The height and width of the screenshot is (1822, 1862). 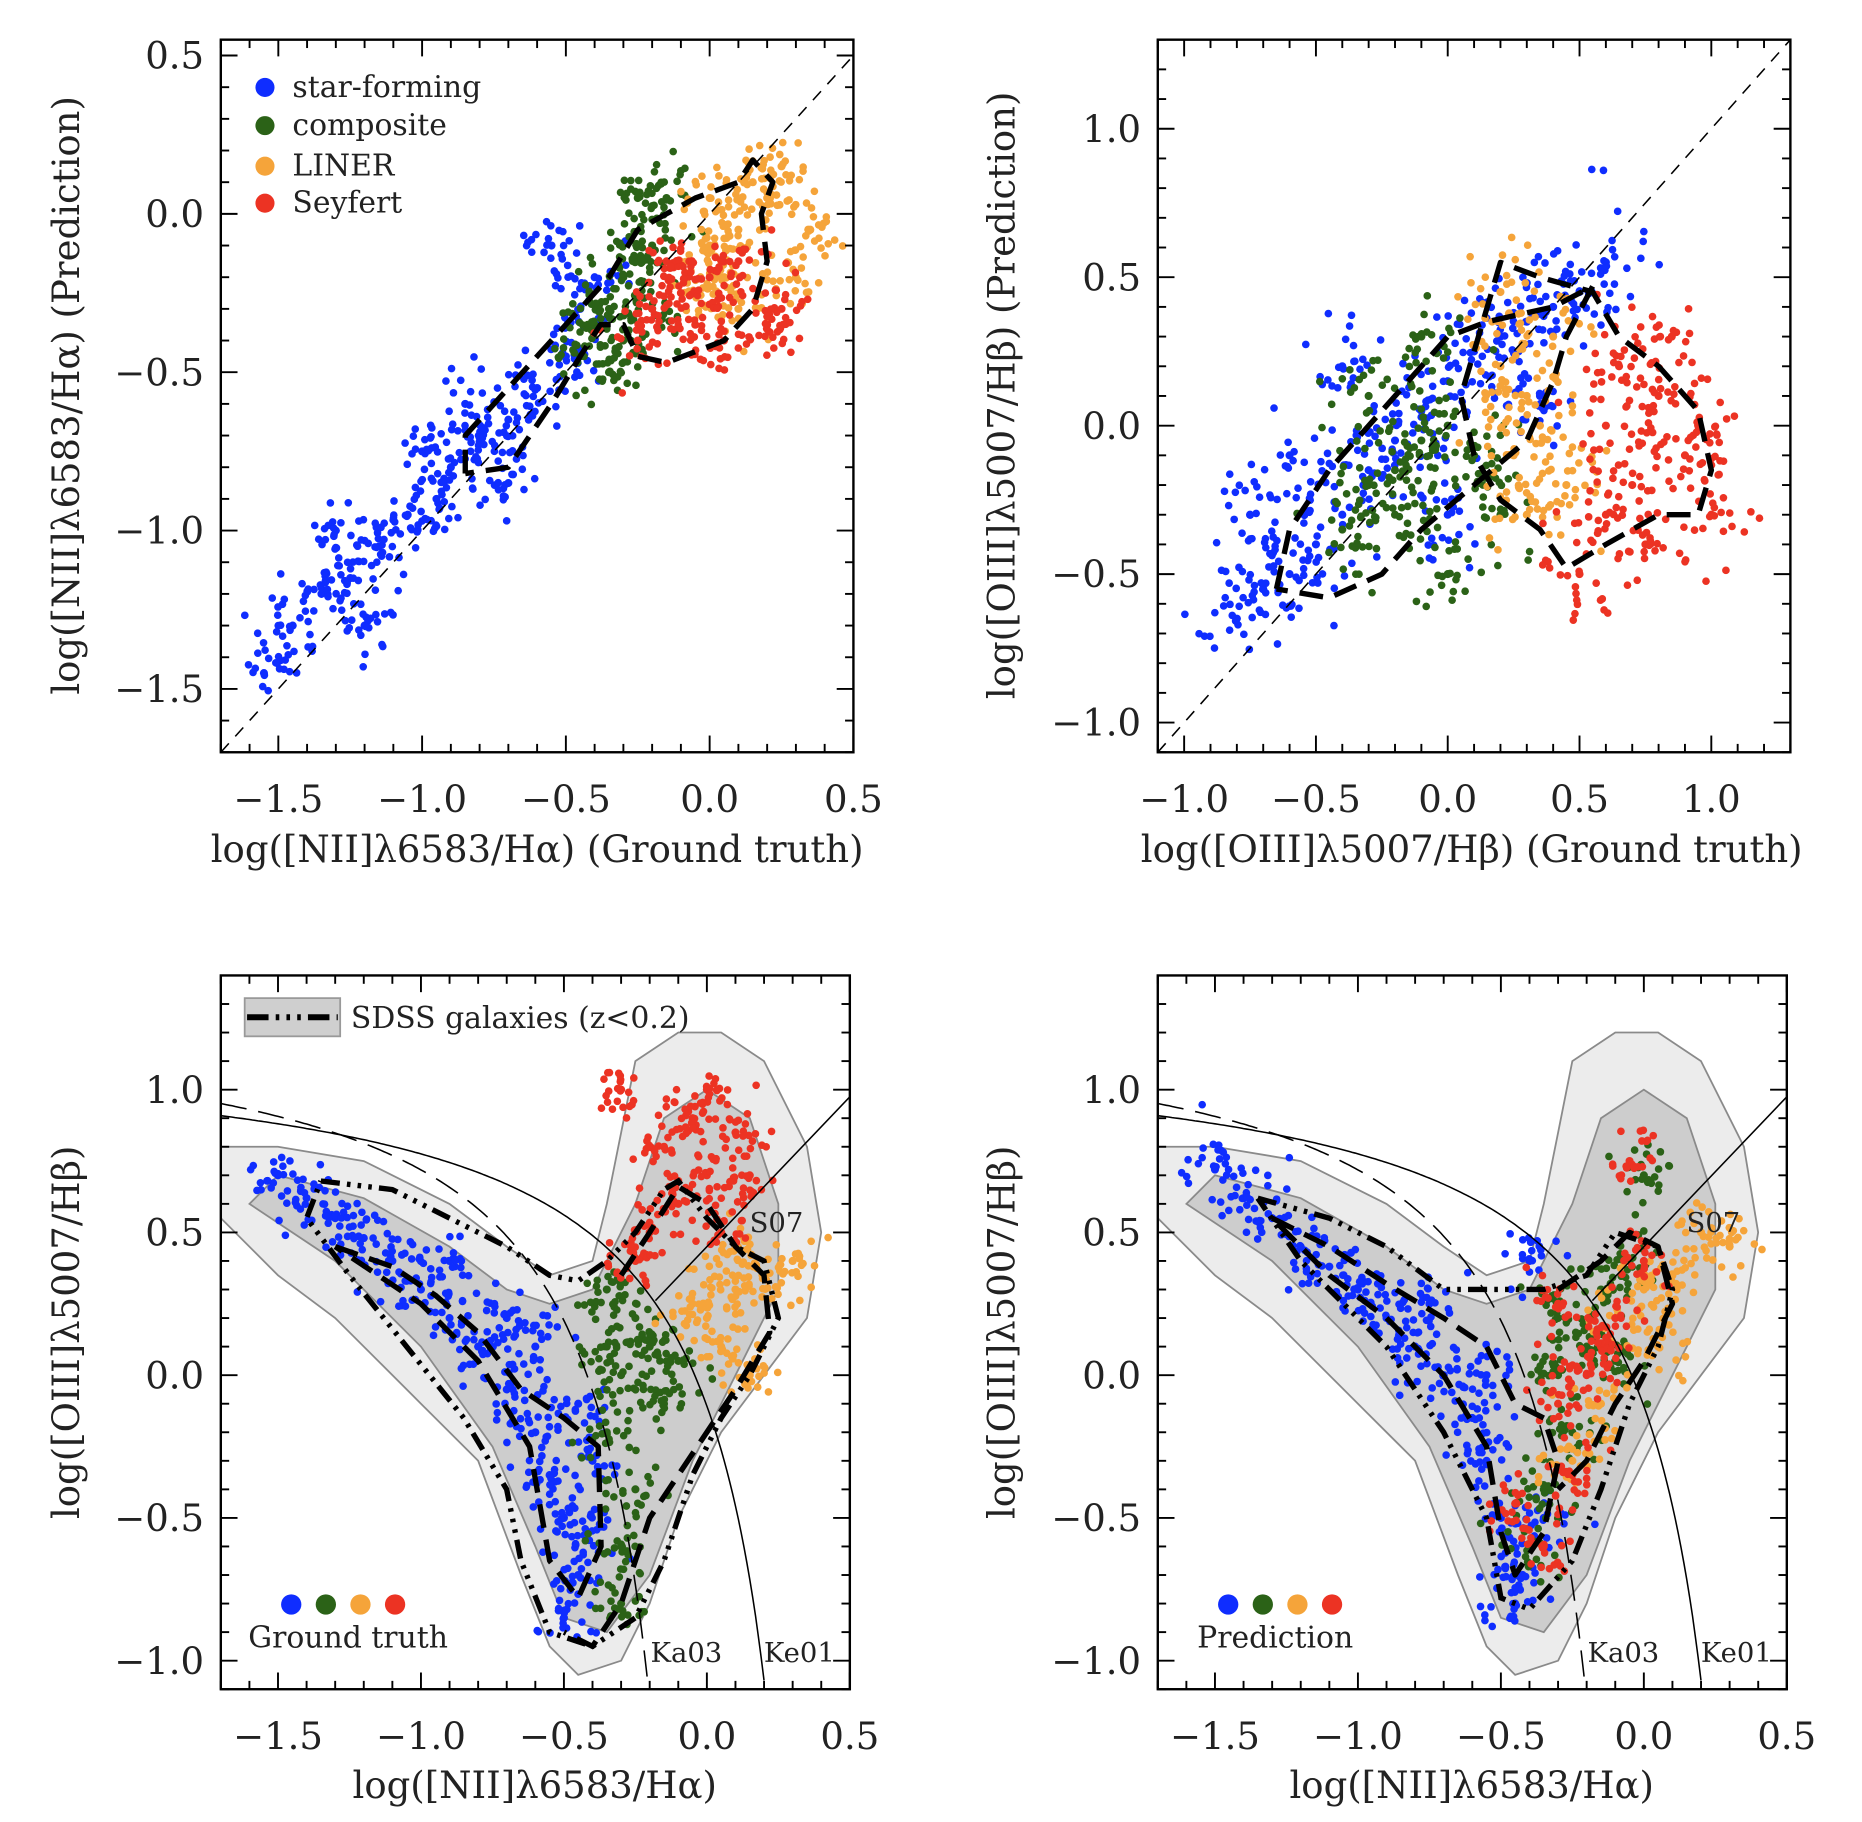 I want to click on x-tick-label: −1.0, so click(x=1184, y=799).